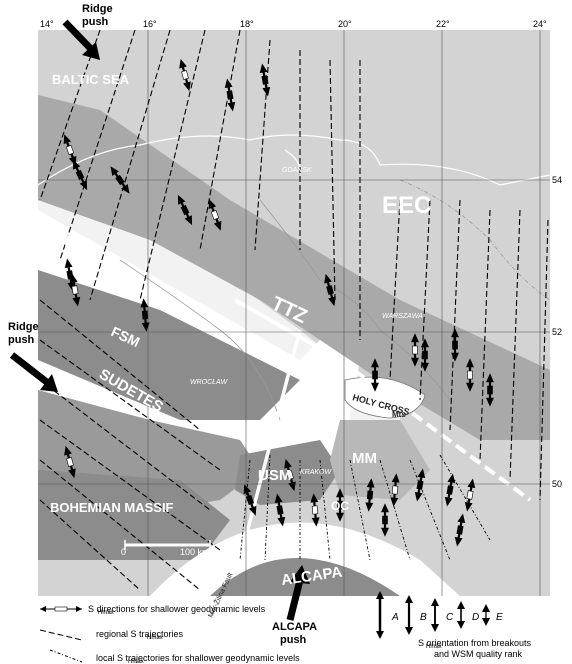 This screenshot has width=572, height=664. Describe the element at coordinates (557, 332) in the screenshot. I see `lat-52: 52` at that location.